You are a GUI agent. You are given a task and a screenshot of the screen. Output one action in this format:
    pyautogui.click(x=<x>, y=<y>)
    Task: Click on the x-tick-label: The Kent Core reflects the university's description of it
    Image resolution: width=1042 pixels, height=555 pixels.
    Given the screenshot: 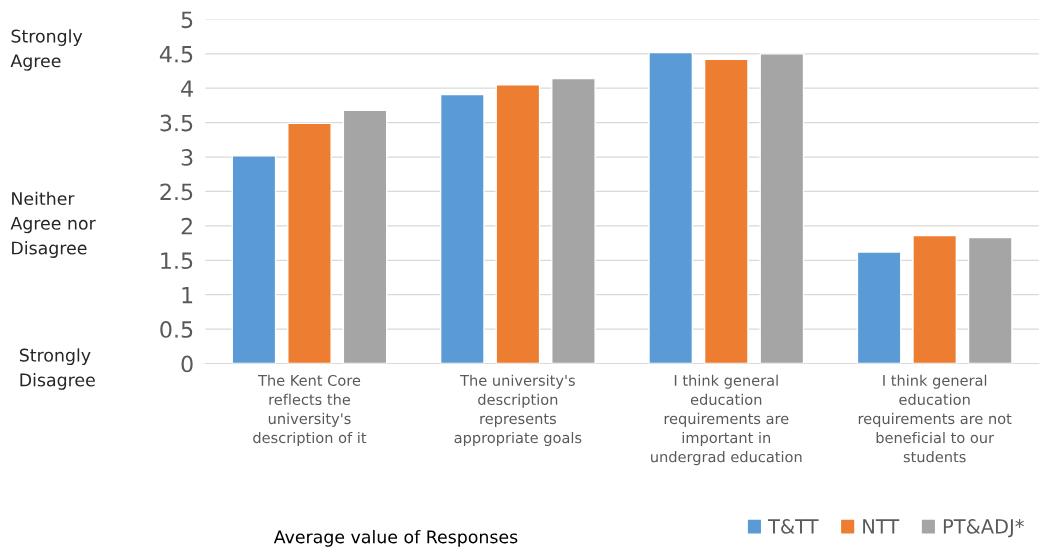 What is the action you would take?
    pyautogui.click(x=310, y=410)
    